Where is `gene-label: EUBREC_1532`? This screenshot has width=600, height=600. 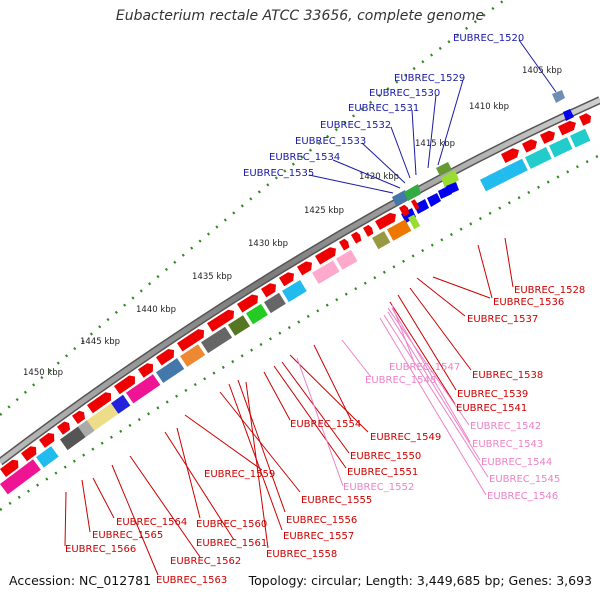
gene-label: EUBREC_1532 is located at coordinates (355, 125).